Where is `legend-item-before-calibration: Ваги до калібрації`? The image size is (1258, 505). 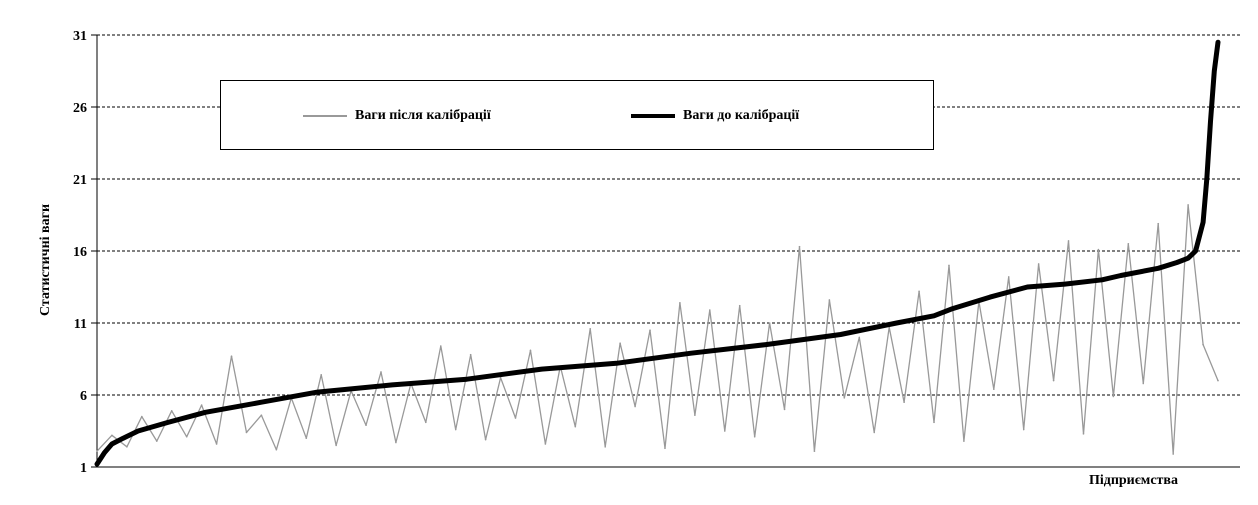 legend-item-before-calibration: Ваги до калібрації is located at coordinates (715, 116).